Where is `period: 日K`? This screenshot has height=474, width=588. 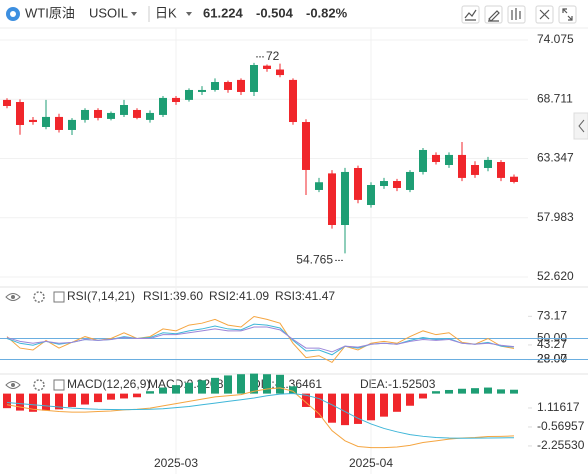 period: 日K is located at coordinates (166, 12).